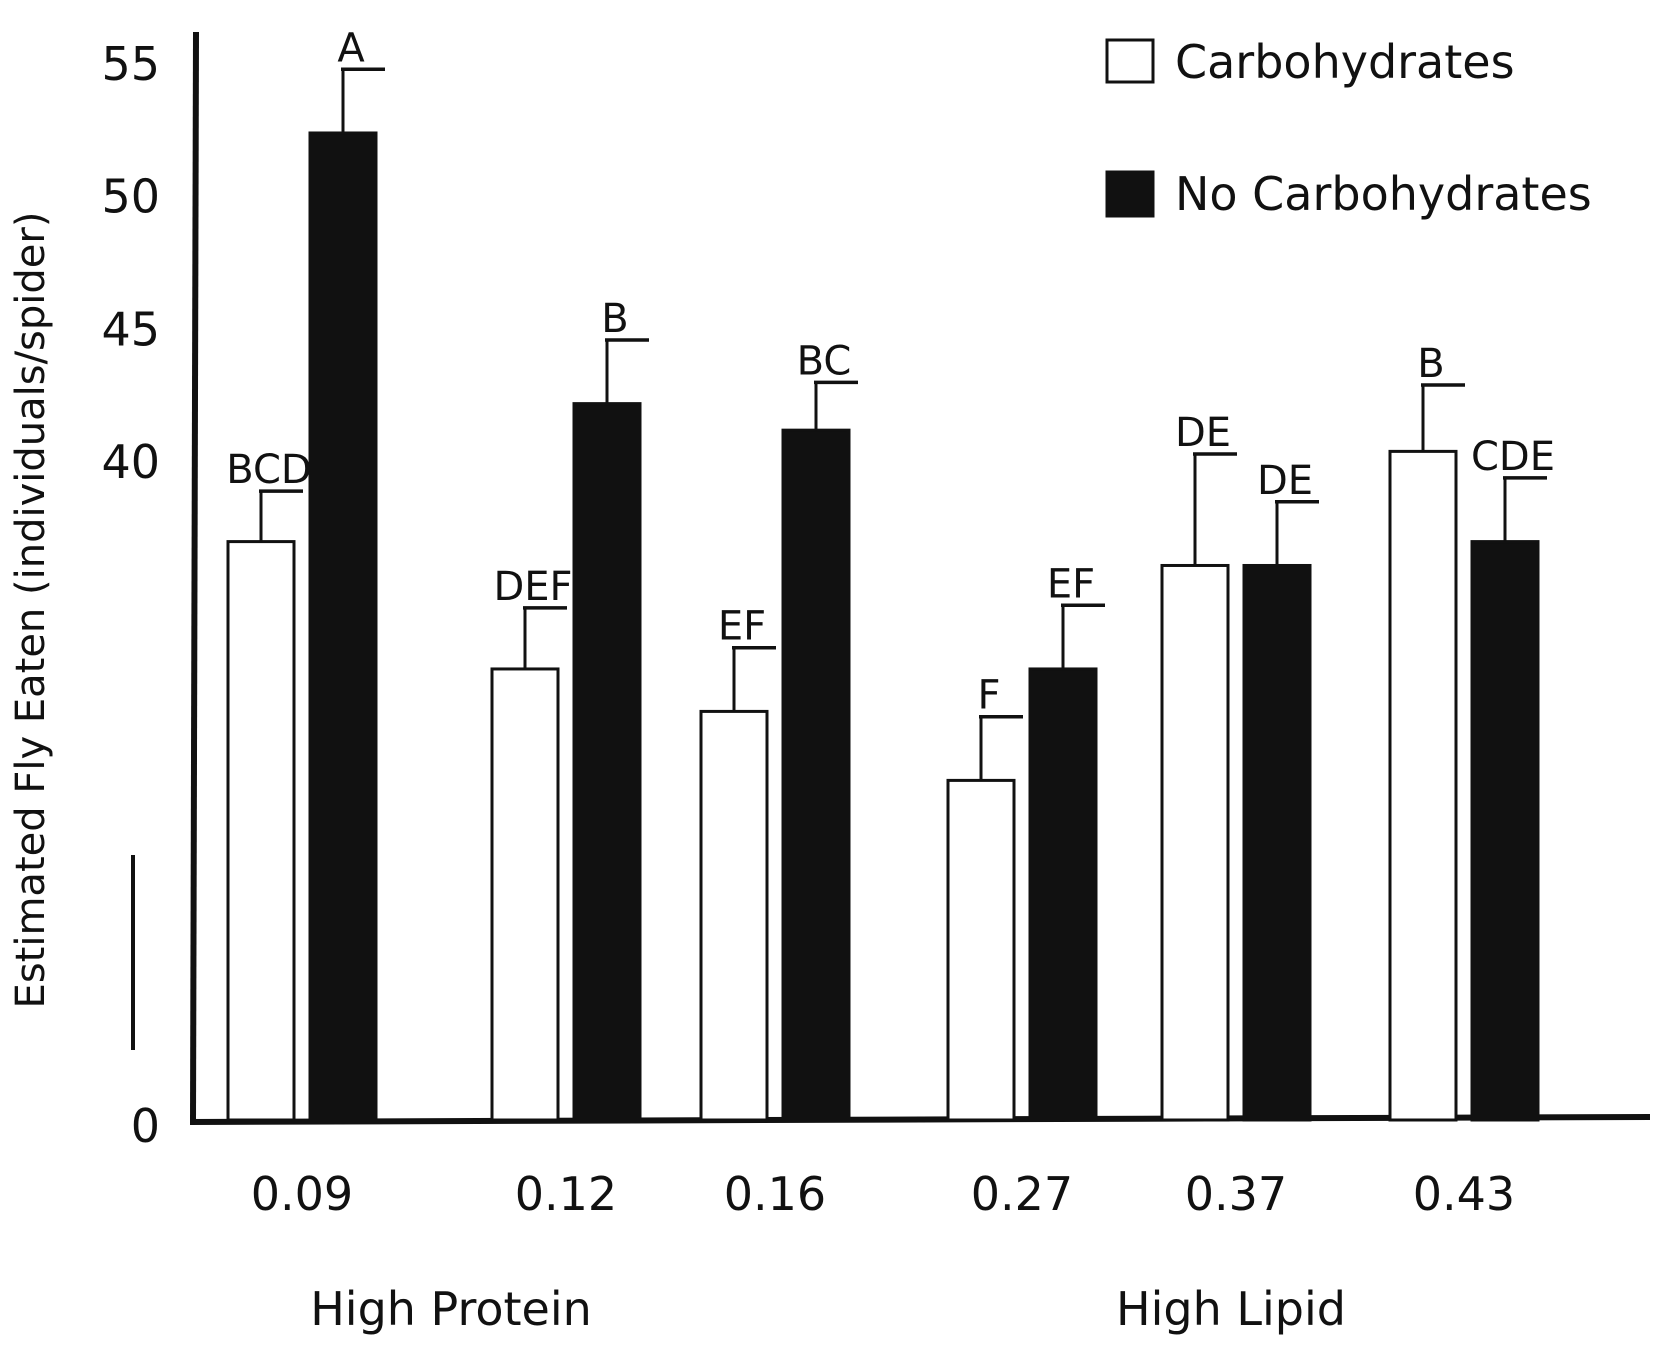 This screenshot has height=1347, width=1654. Describe the element at coordinates (194, 577) in the screenshot. I see `y-axis-line` at that location.